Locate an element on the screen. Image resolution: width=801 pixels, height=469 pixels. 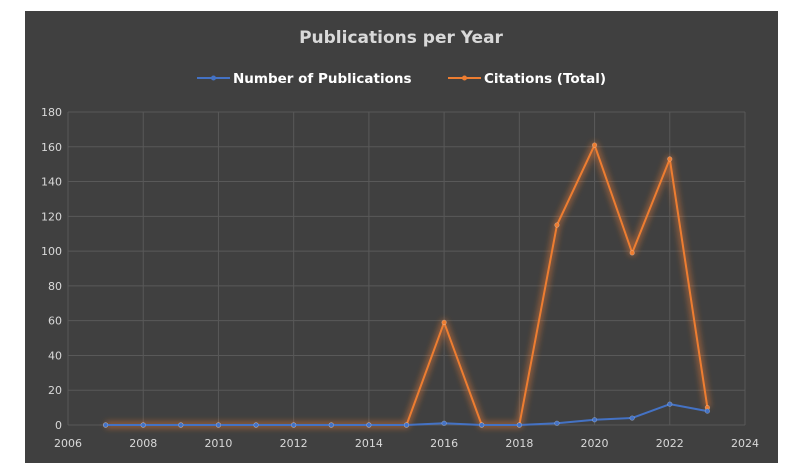
x-tick-label: 2016 is located at coordinates (444, 443).